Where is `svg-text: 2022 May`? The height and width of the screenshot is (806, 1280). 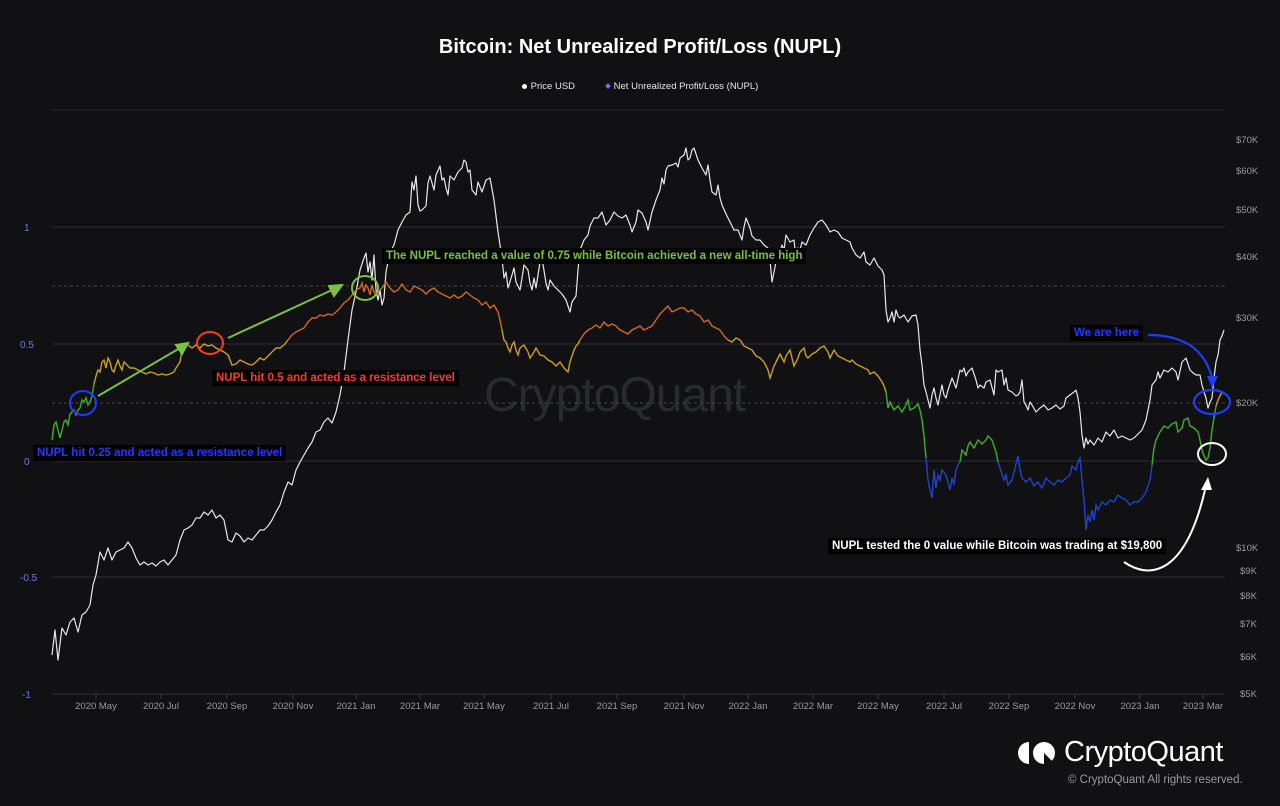 svg-text: 2022 May is located at coordinates (878, 706).